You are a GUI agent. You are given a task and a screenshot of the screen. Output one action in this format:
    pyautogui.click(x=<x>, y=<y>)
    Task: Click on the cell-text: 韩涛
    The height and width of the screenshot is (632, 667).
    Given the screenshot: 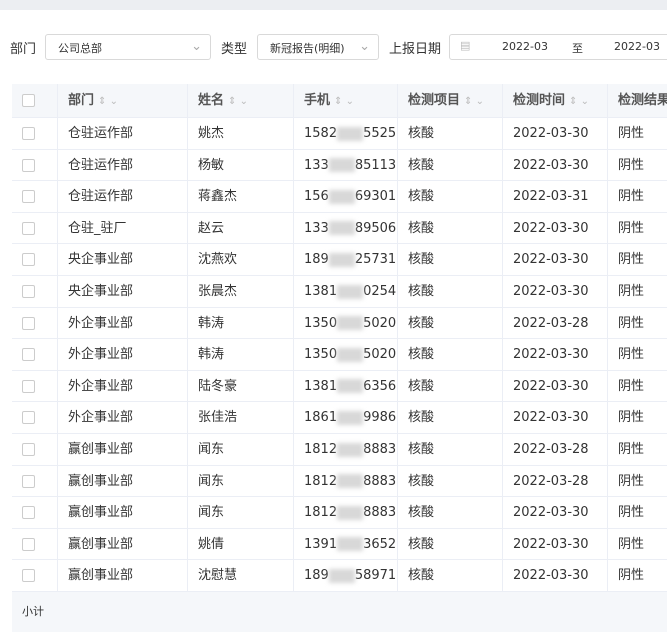 What is the action you would take?
    pyautogui.click(x=211, y=323)
    